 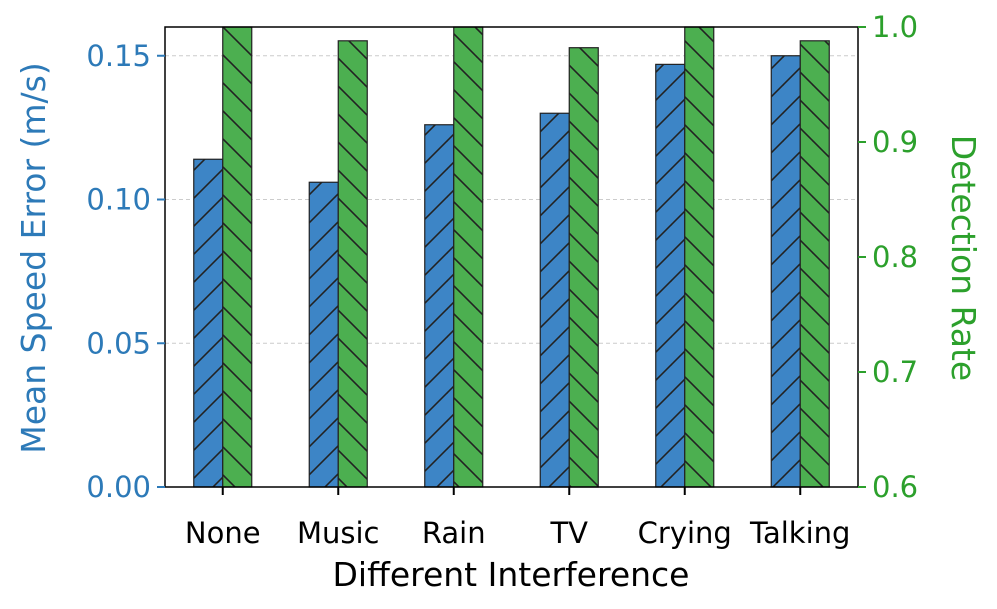 What do you see at coordinates (895, 372) in the screenshot?
I see `right-tick-label: 0.7` at bounding box center [895, 372].